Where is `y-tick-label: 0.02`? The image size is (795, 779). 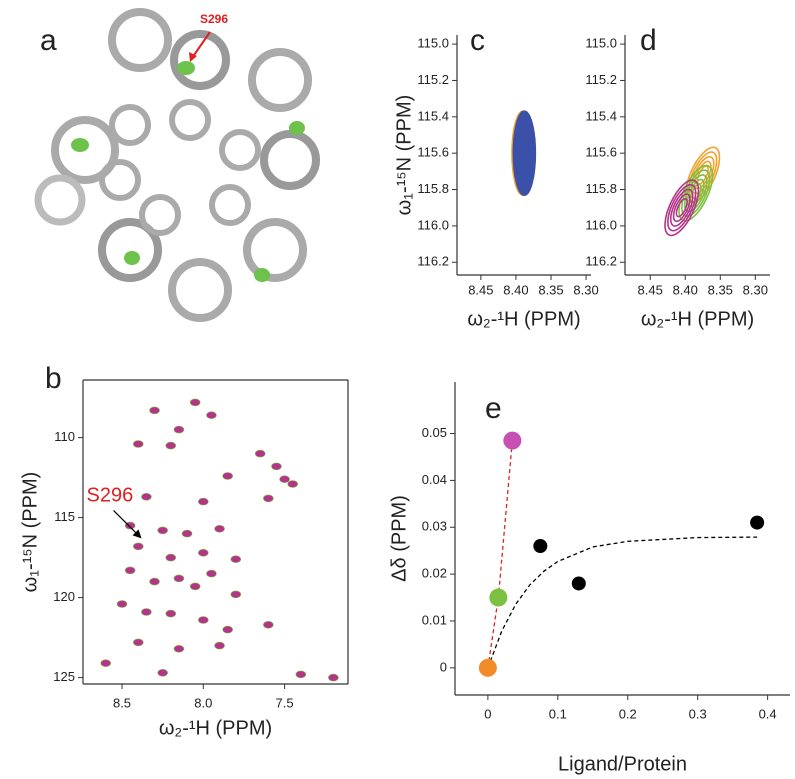 y-tick-label: 0.02 is located at coordinates (434, 573).